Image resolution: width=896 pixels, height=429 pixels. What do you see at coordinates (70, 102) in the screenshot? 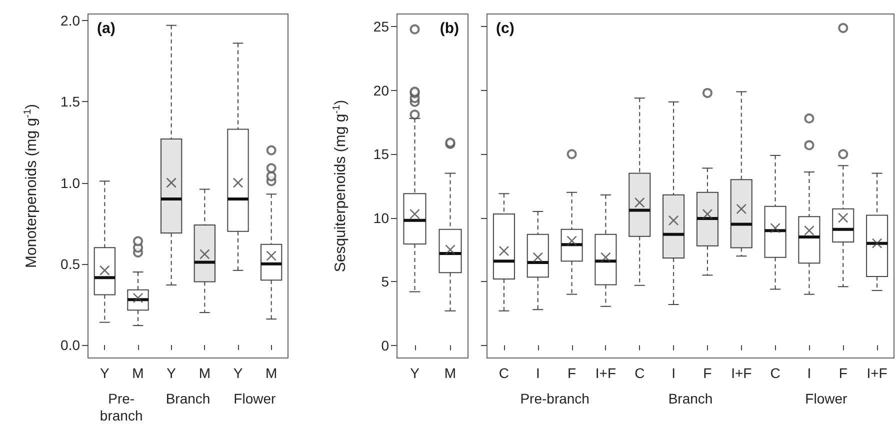
I see `y-tick-label: 1.5` at bounding box center [70, 102].